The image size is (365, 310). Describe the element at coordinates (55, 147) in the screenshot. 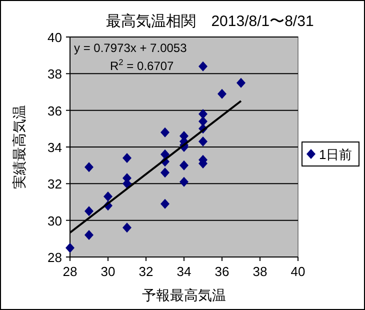

I see `y-tick-label: 34` at that location.